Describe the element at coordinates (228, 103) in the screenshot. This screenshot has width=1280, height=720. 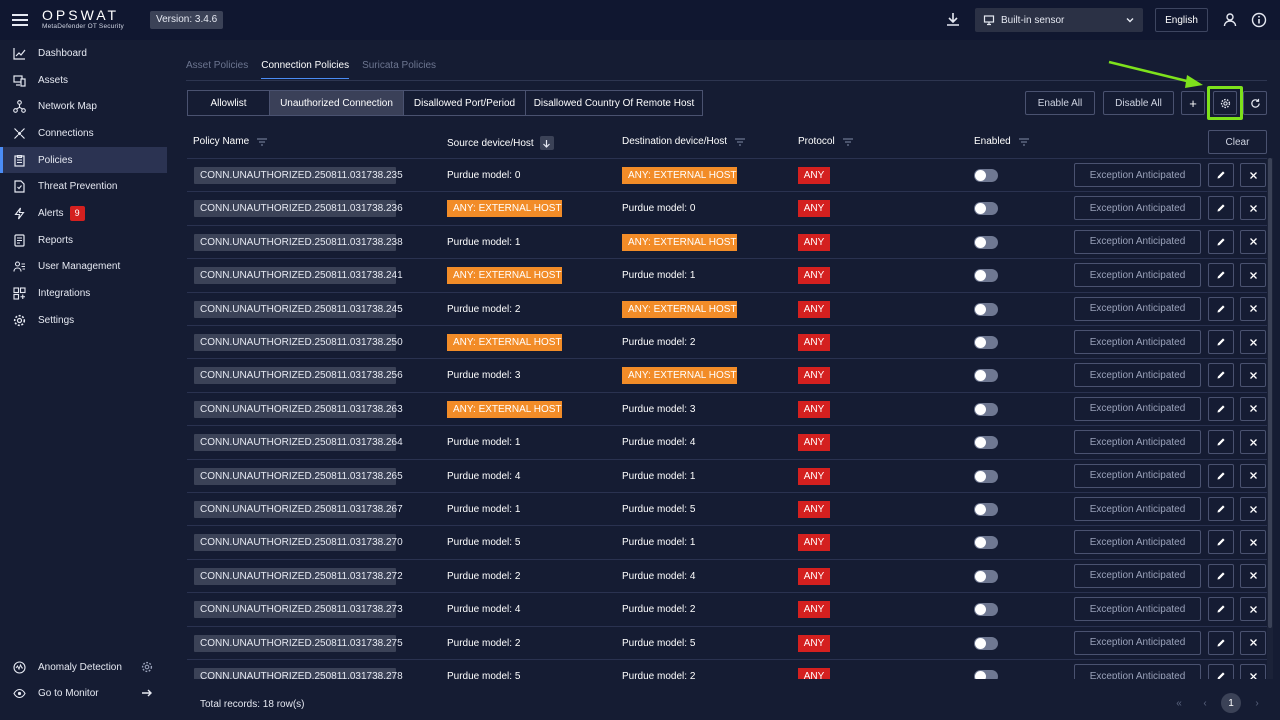
I see `tab-allowlist: Allowlist` at that location.